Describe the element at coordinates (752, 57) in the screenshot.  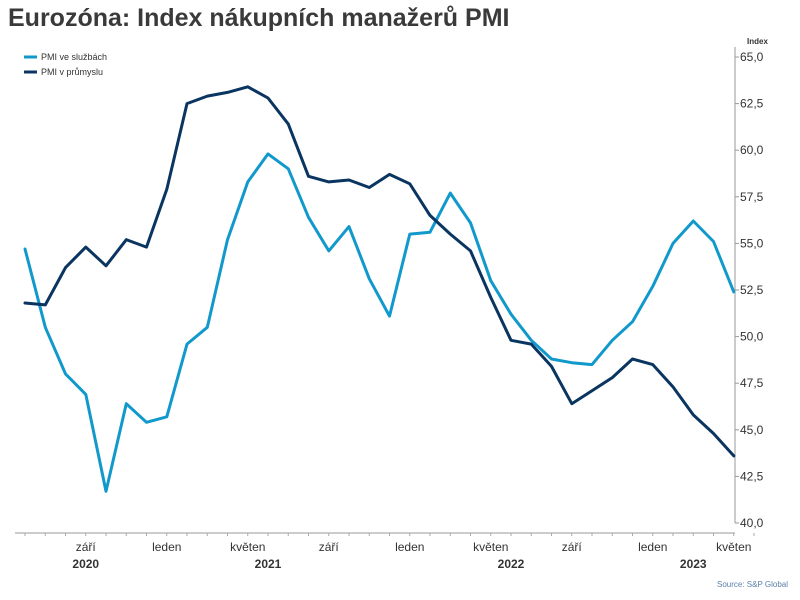
I see `y-tick-label: 65,0` at that location.